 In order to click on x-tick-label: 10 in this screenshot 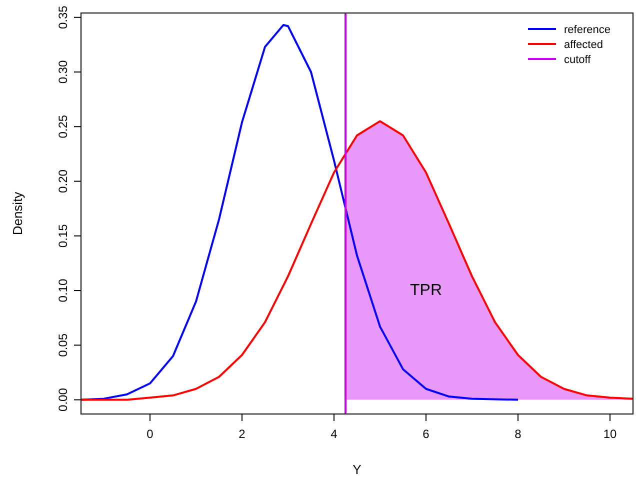, I will do `click(610, 434)`.